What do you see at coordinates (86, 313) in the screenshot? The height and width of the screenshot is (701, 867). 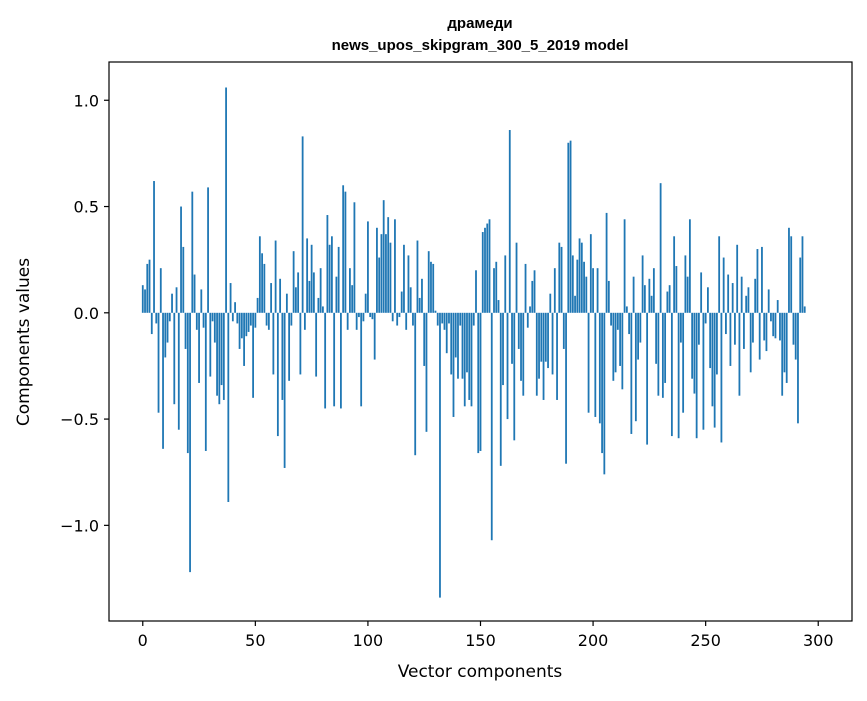 I see `y-tick-label: 0.0` at bounding box center [86, 313].